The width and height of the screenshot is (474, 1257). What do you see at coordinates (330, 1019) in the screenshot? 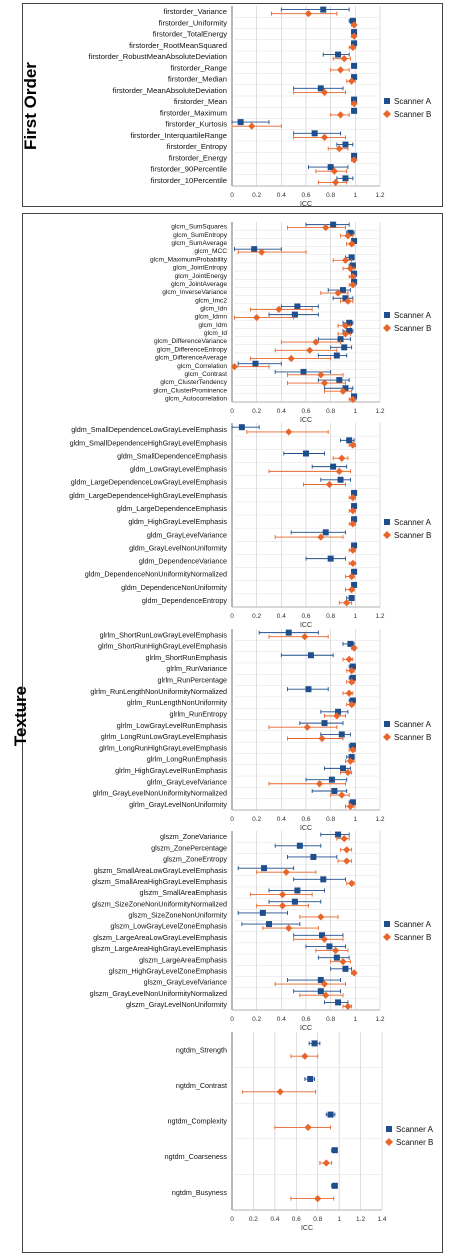
I see `x-tick-label: 0.8` at bounding box center [330, 1019].